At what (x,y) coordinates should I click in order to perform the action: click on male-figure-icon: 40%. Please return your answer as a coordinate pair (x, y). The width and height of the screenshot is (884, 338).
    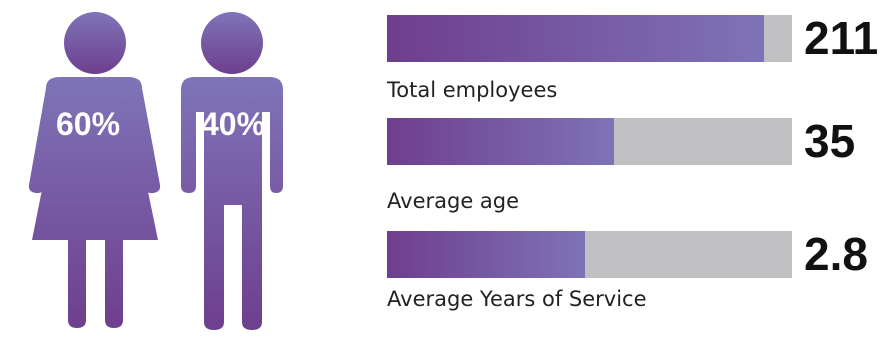
    Looking at the image, I should click on (232, 171).